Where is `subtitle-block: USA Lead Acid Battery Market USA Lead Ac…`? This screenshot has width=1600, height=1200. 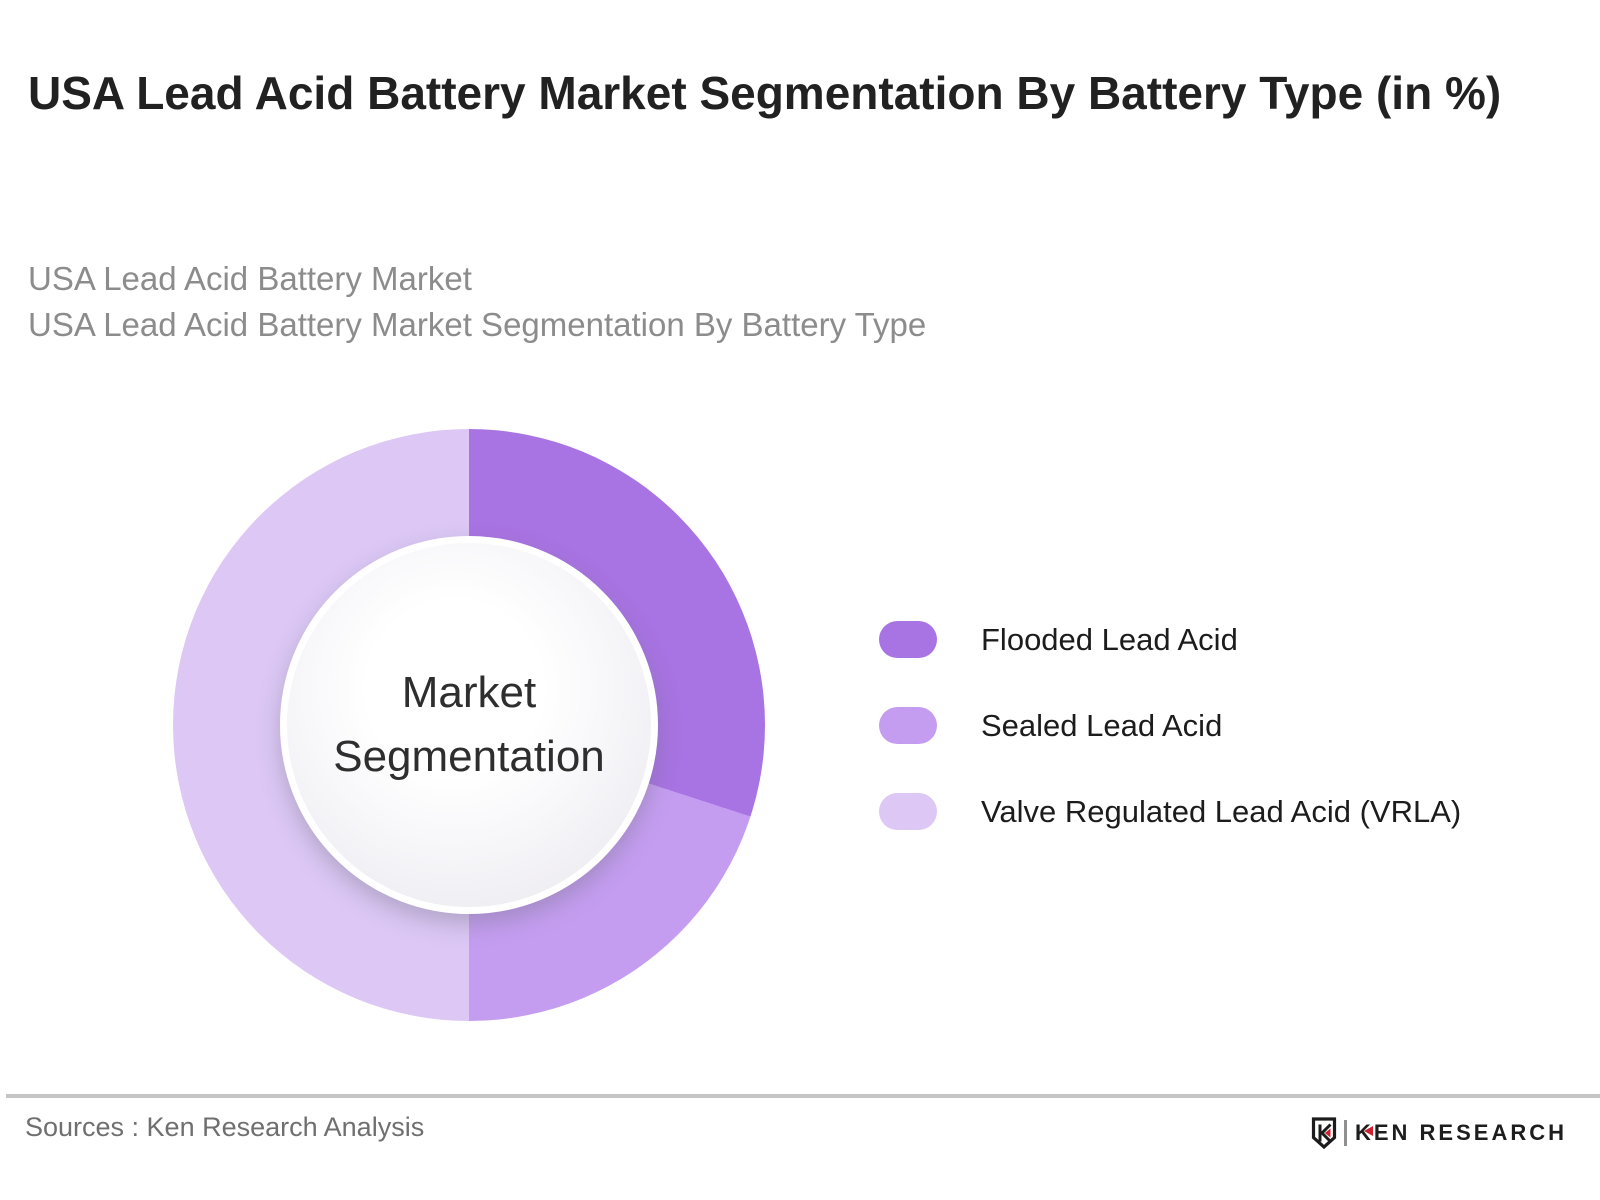
subtitle-block: USA Lead Acid Battery Market USA Lead Ac… is located at coordinates (477, 302).